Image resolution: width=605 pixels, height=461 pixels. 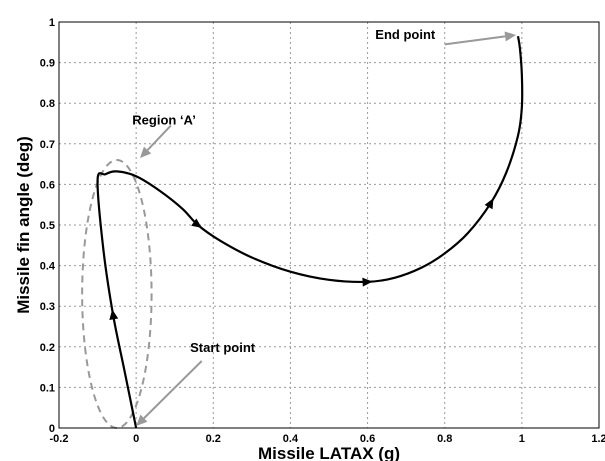 What do you see at coordinates (291, 439) in the screenshot?
I see `x-tick-label: 0.4` at bounding box center [291, 439].